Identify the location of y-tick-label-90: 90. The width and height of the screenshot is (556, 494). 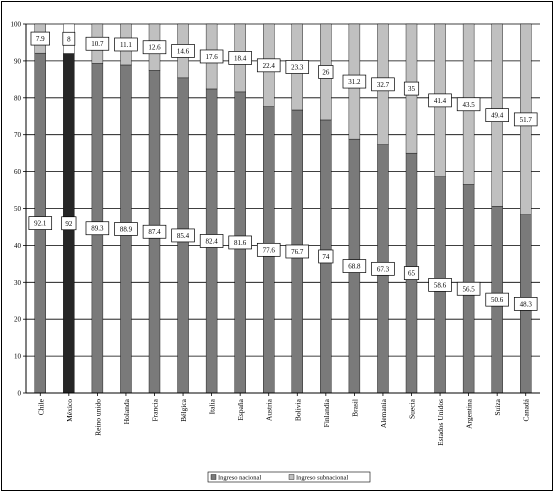
(18, 61).